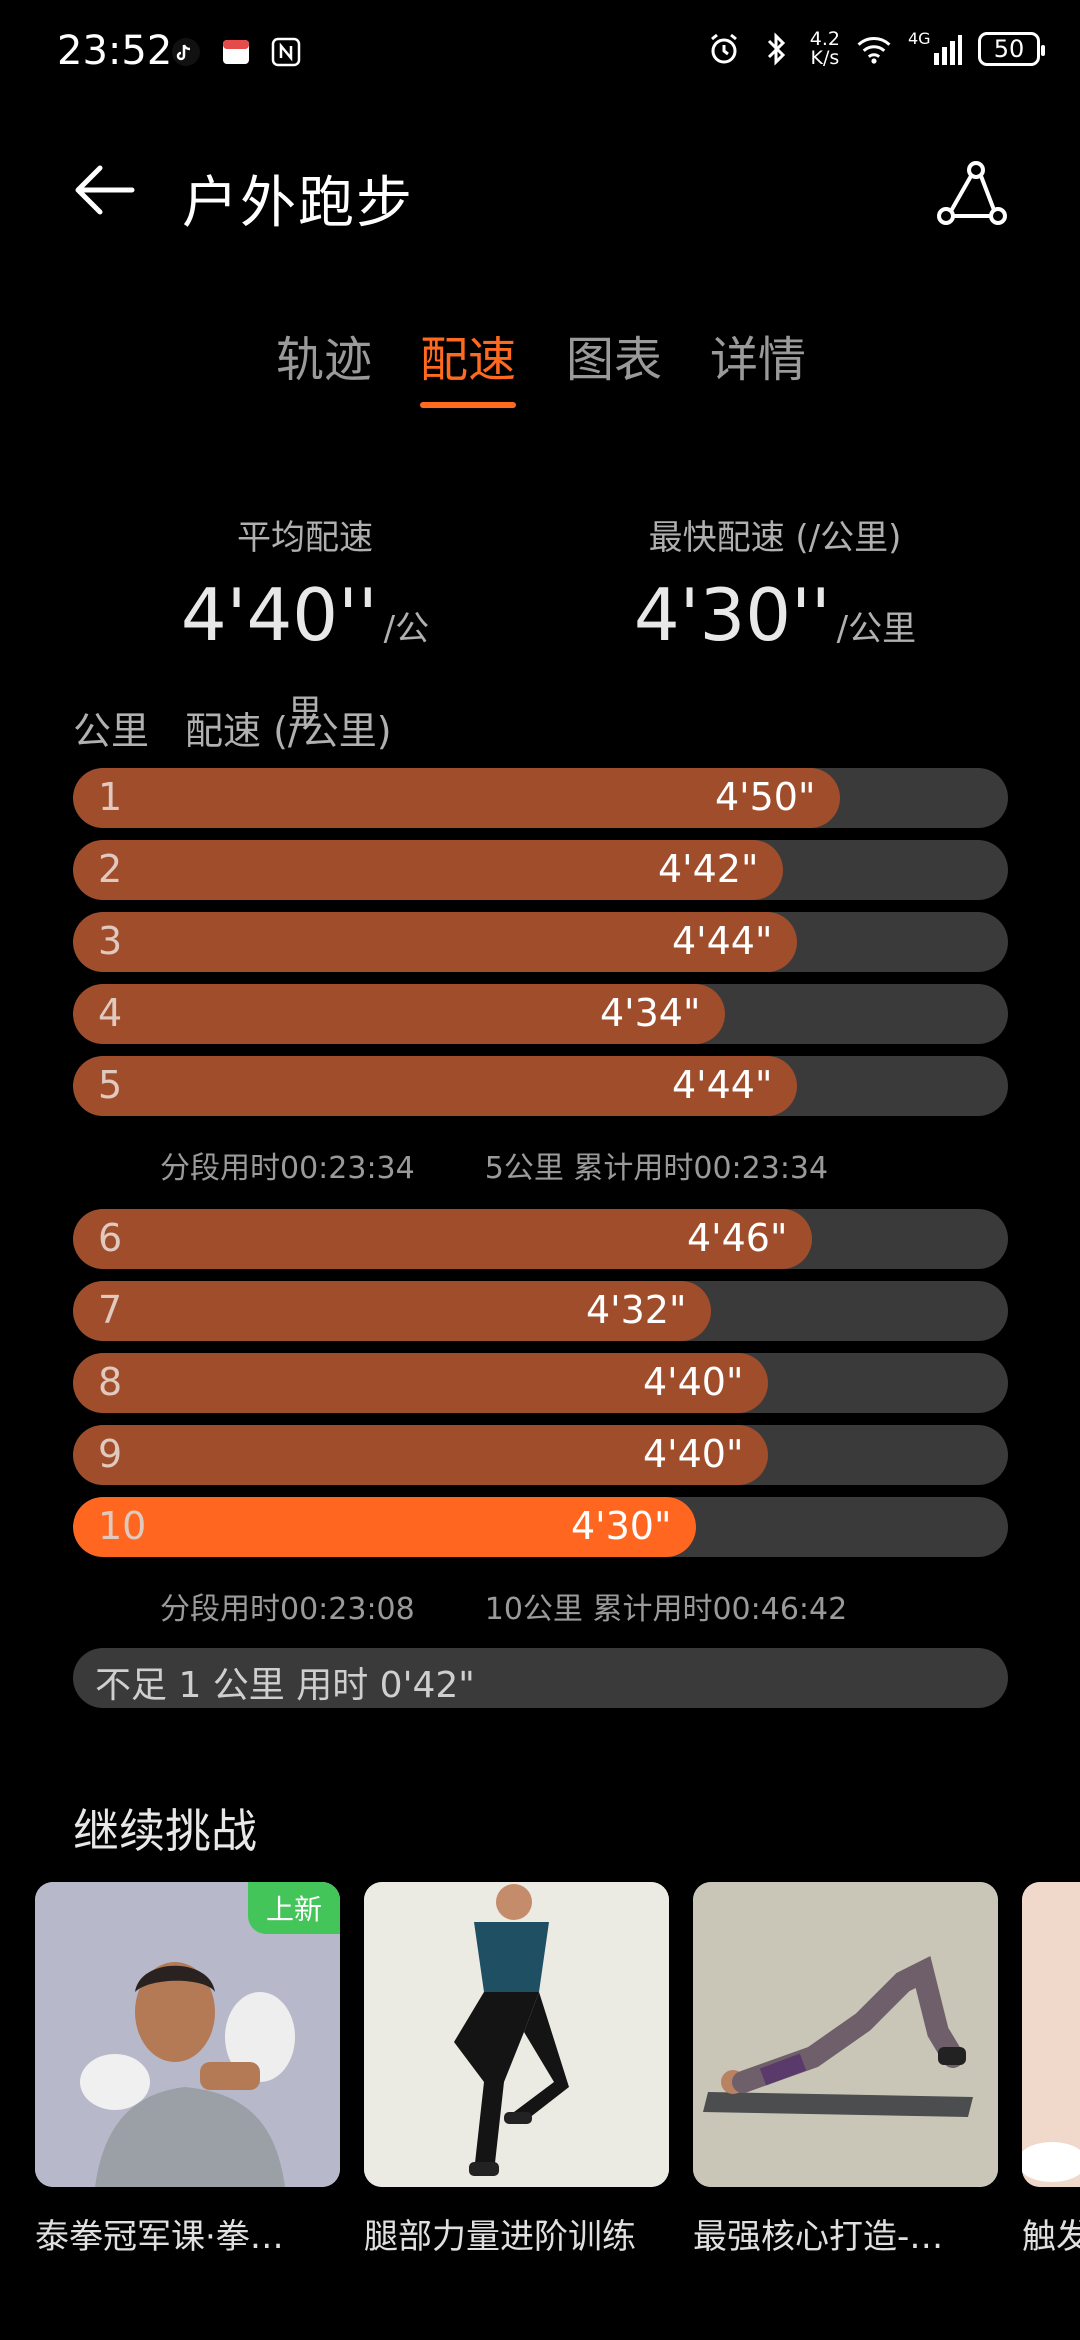 This screenshot has width=1080, height=2340. I want to click on pace-km-label: 8, so click(110, 1382).